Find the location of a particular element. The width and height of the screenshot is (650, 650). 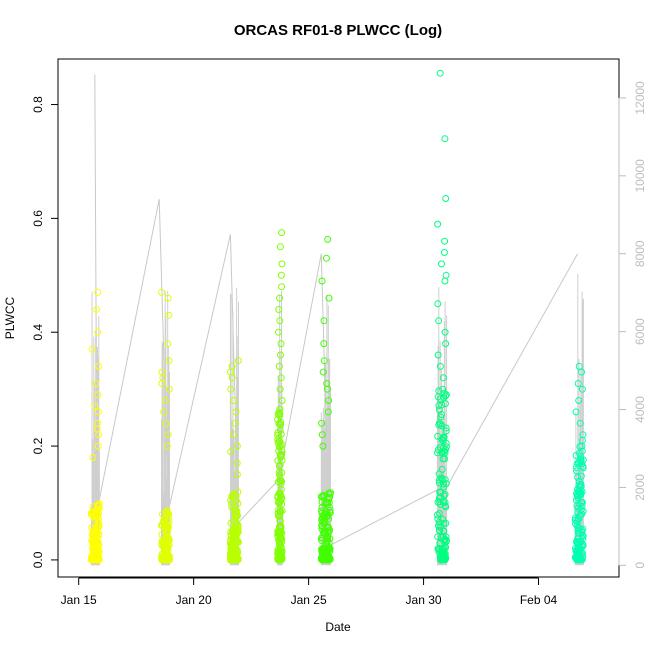

right-y-tick-label: 8000 is located at coordinates (640, 253).